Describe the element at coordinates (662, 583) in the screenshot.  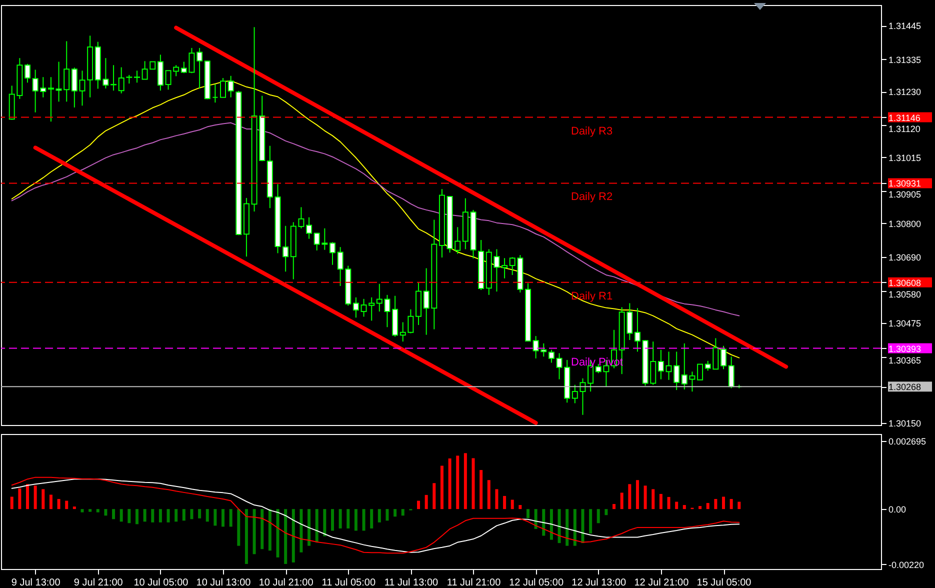
I see `x-tick-label: 12 Jul 21:00` at that location.